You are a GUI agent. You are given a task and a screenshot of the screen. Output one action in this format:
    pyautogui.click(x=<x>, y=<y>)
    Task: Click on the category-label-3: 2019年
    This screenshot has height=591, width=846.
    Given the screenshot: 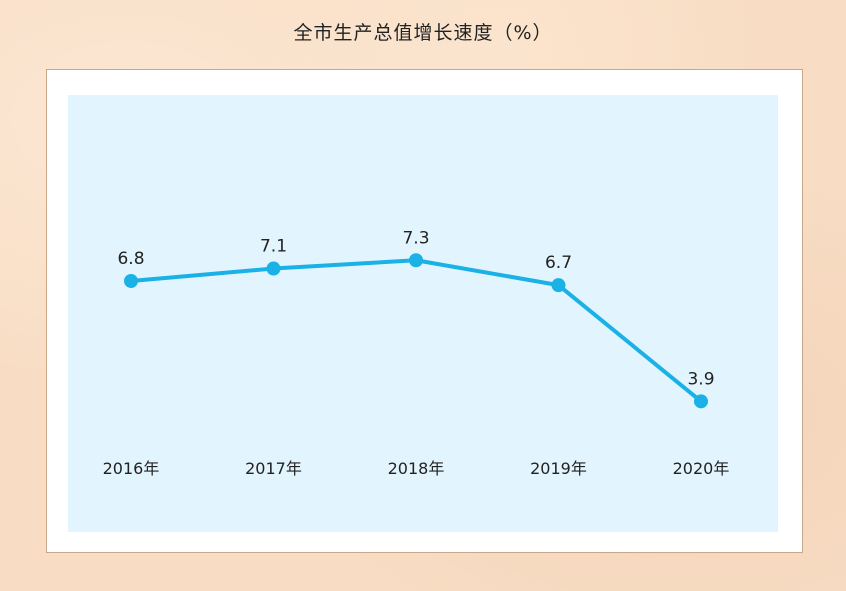 What is the action you would take?
    pyautogui.click(x=558, y=468)
    